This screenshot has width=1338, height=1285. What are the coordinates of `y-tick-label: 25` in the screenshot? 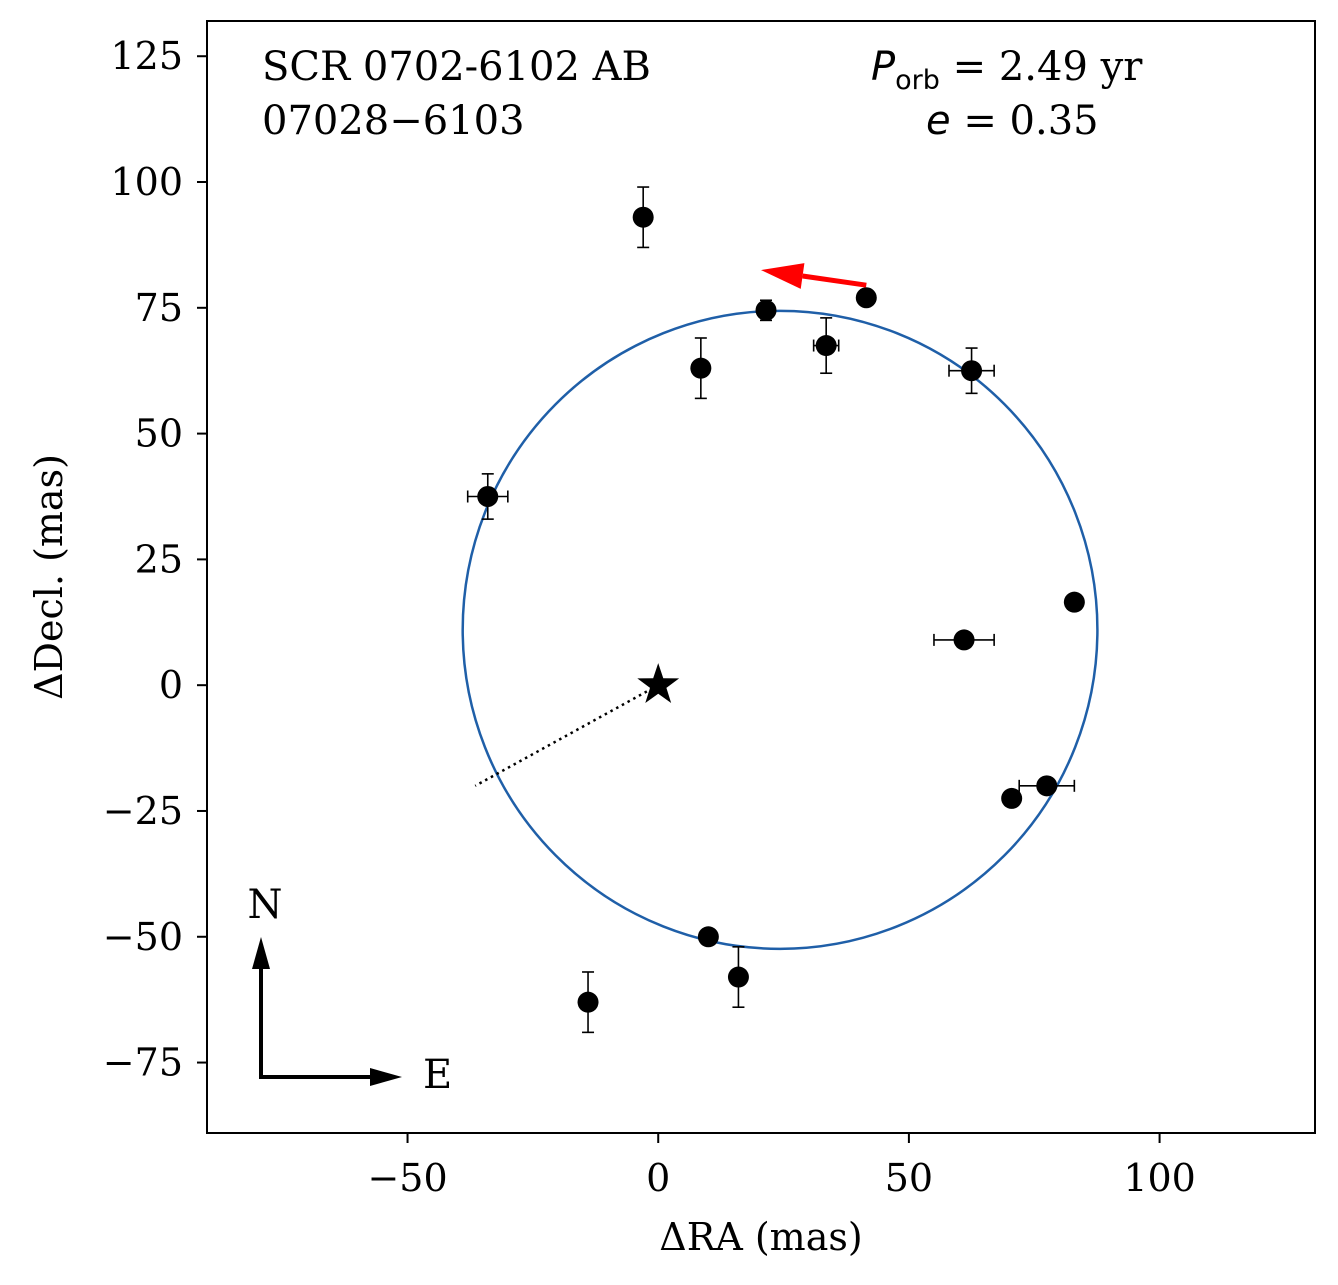 It's located at (159, 559).